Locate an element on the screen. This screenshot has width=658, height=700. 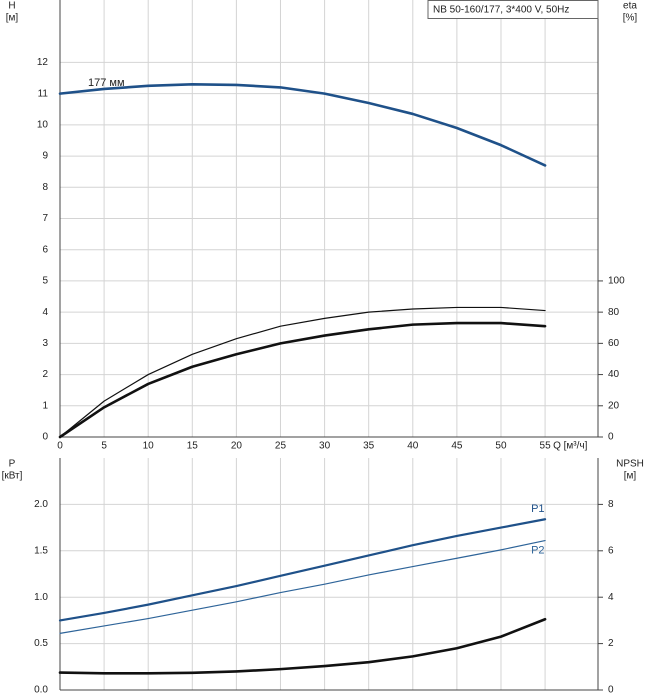
y-tick-label: 11 is located at coordinates (43, 93).